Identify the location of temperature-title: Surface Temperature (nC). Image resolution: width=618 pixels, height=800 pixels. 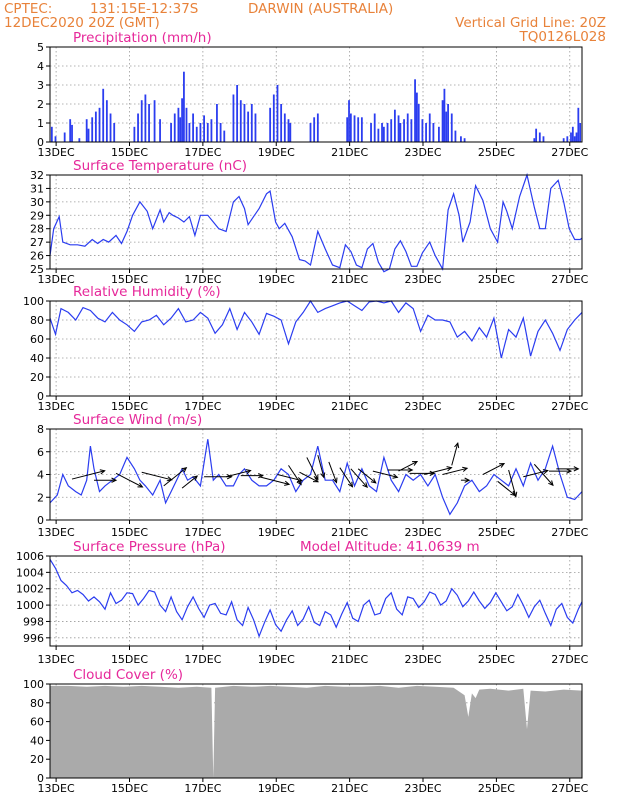
(160, 166).